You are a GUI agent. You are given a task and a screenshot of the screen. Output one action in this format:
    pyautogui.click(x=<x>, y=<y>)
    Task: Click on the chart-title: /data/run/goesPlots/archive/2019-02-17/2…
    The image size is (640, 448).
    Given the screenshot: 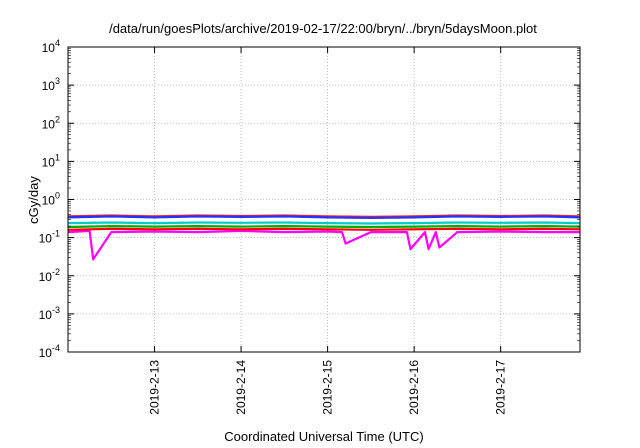 What is the action you would take?
    pyautogui.click(x=323, y=28)
    